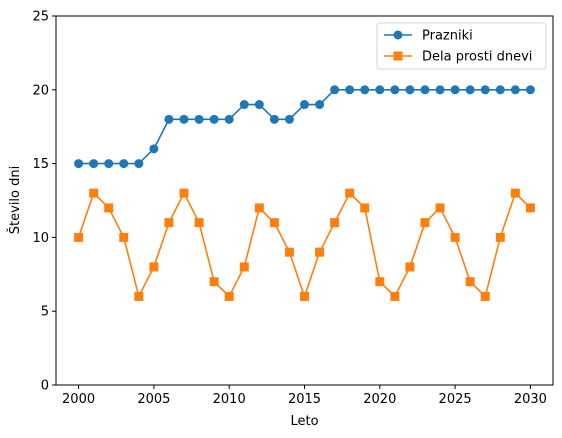 The image size is (562, 438). I want to click on x-tick-label: 2020, so click(379, 399).